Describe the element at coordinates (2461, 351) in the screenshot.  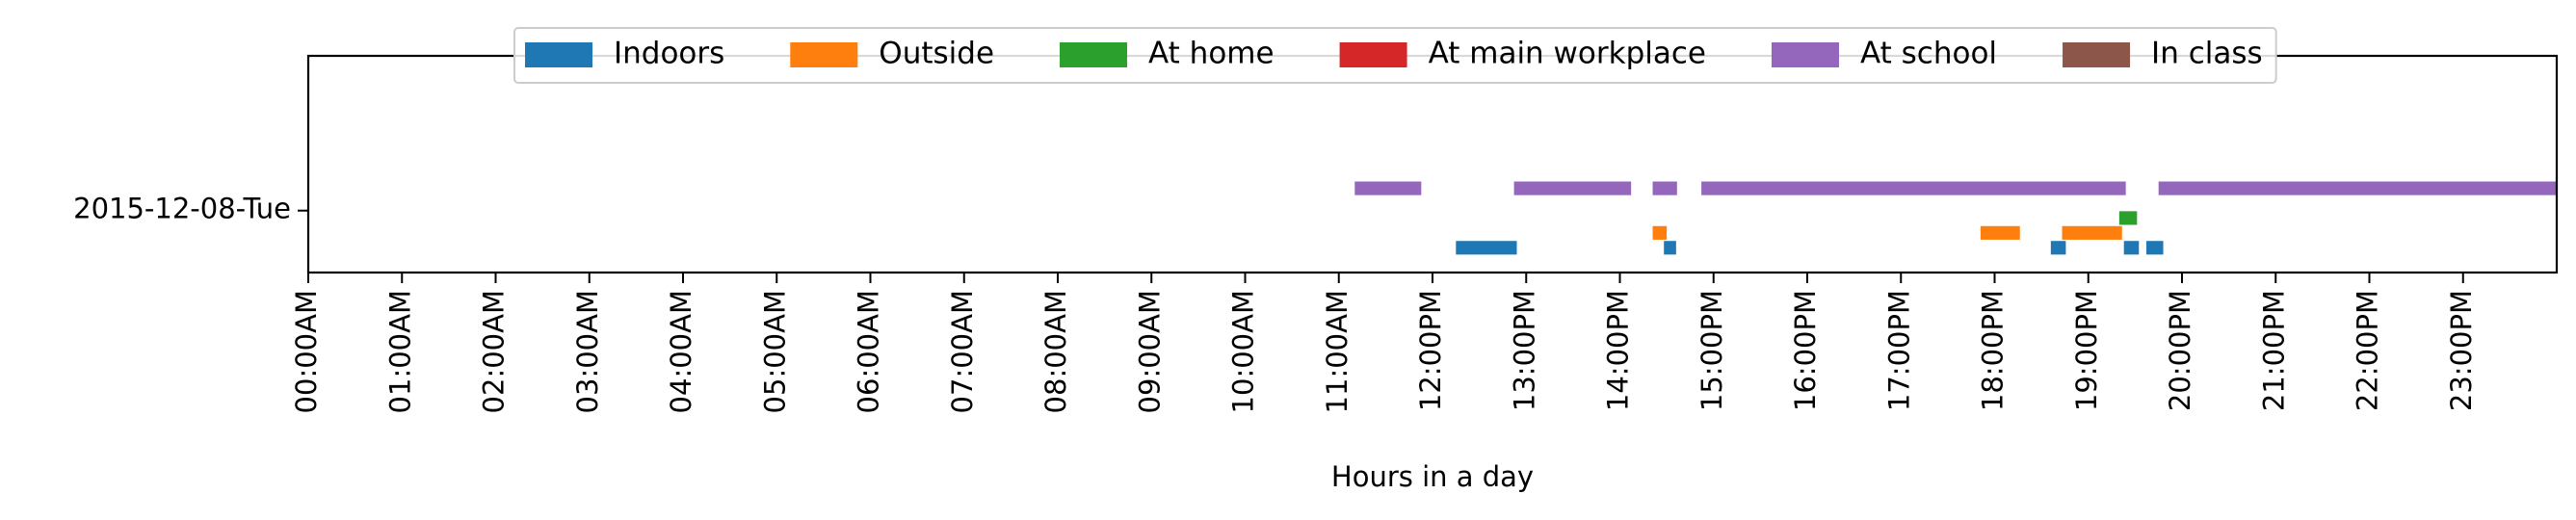
I see `x-tick-label: 23:00PM` at that location.